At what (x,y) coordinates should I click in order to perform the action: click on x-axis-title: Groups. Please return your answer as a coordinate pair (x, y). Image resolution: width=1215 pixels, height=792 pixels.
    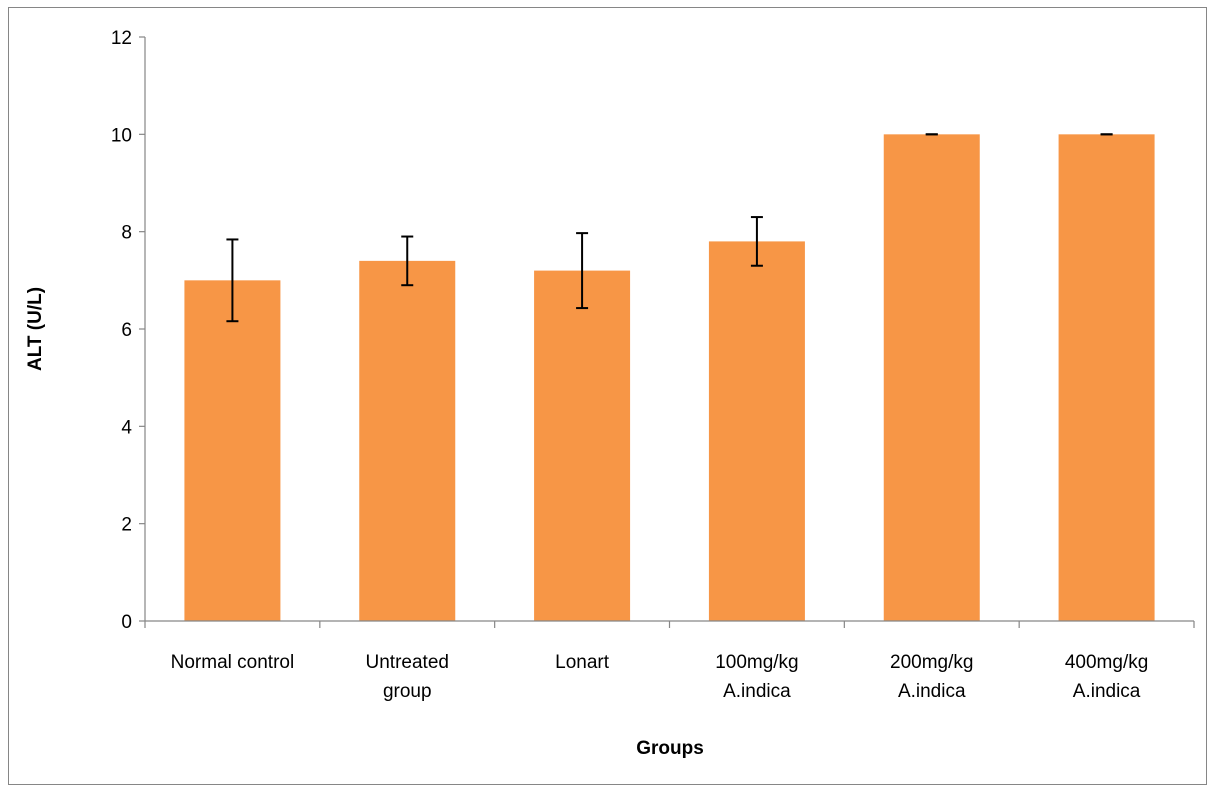
    Looking at the image, I should click on (670, 748).